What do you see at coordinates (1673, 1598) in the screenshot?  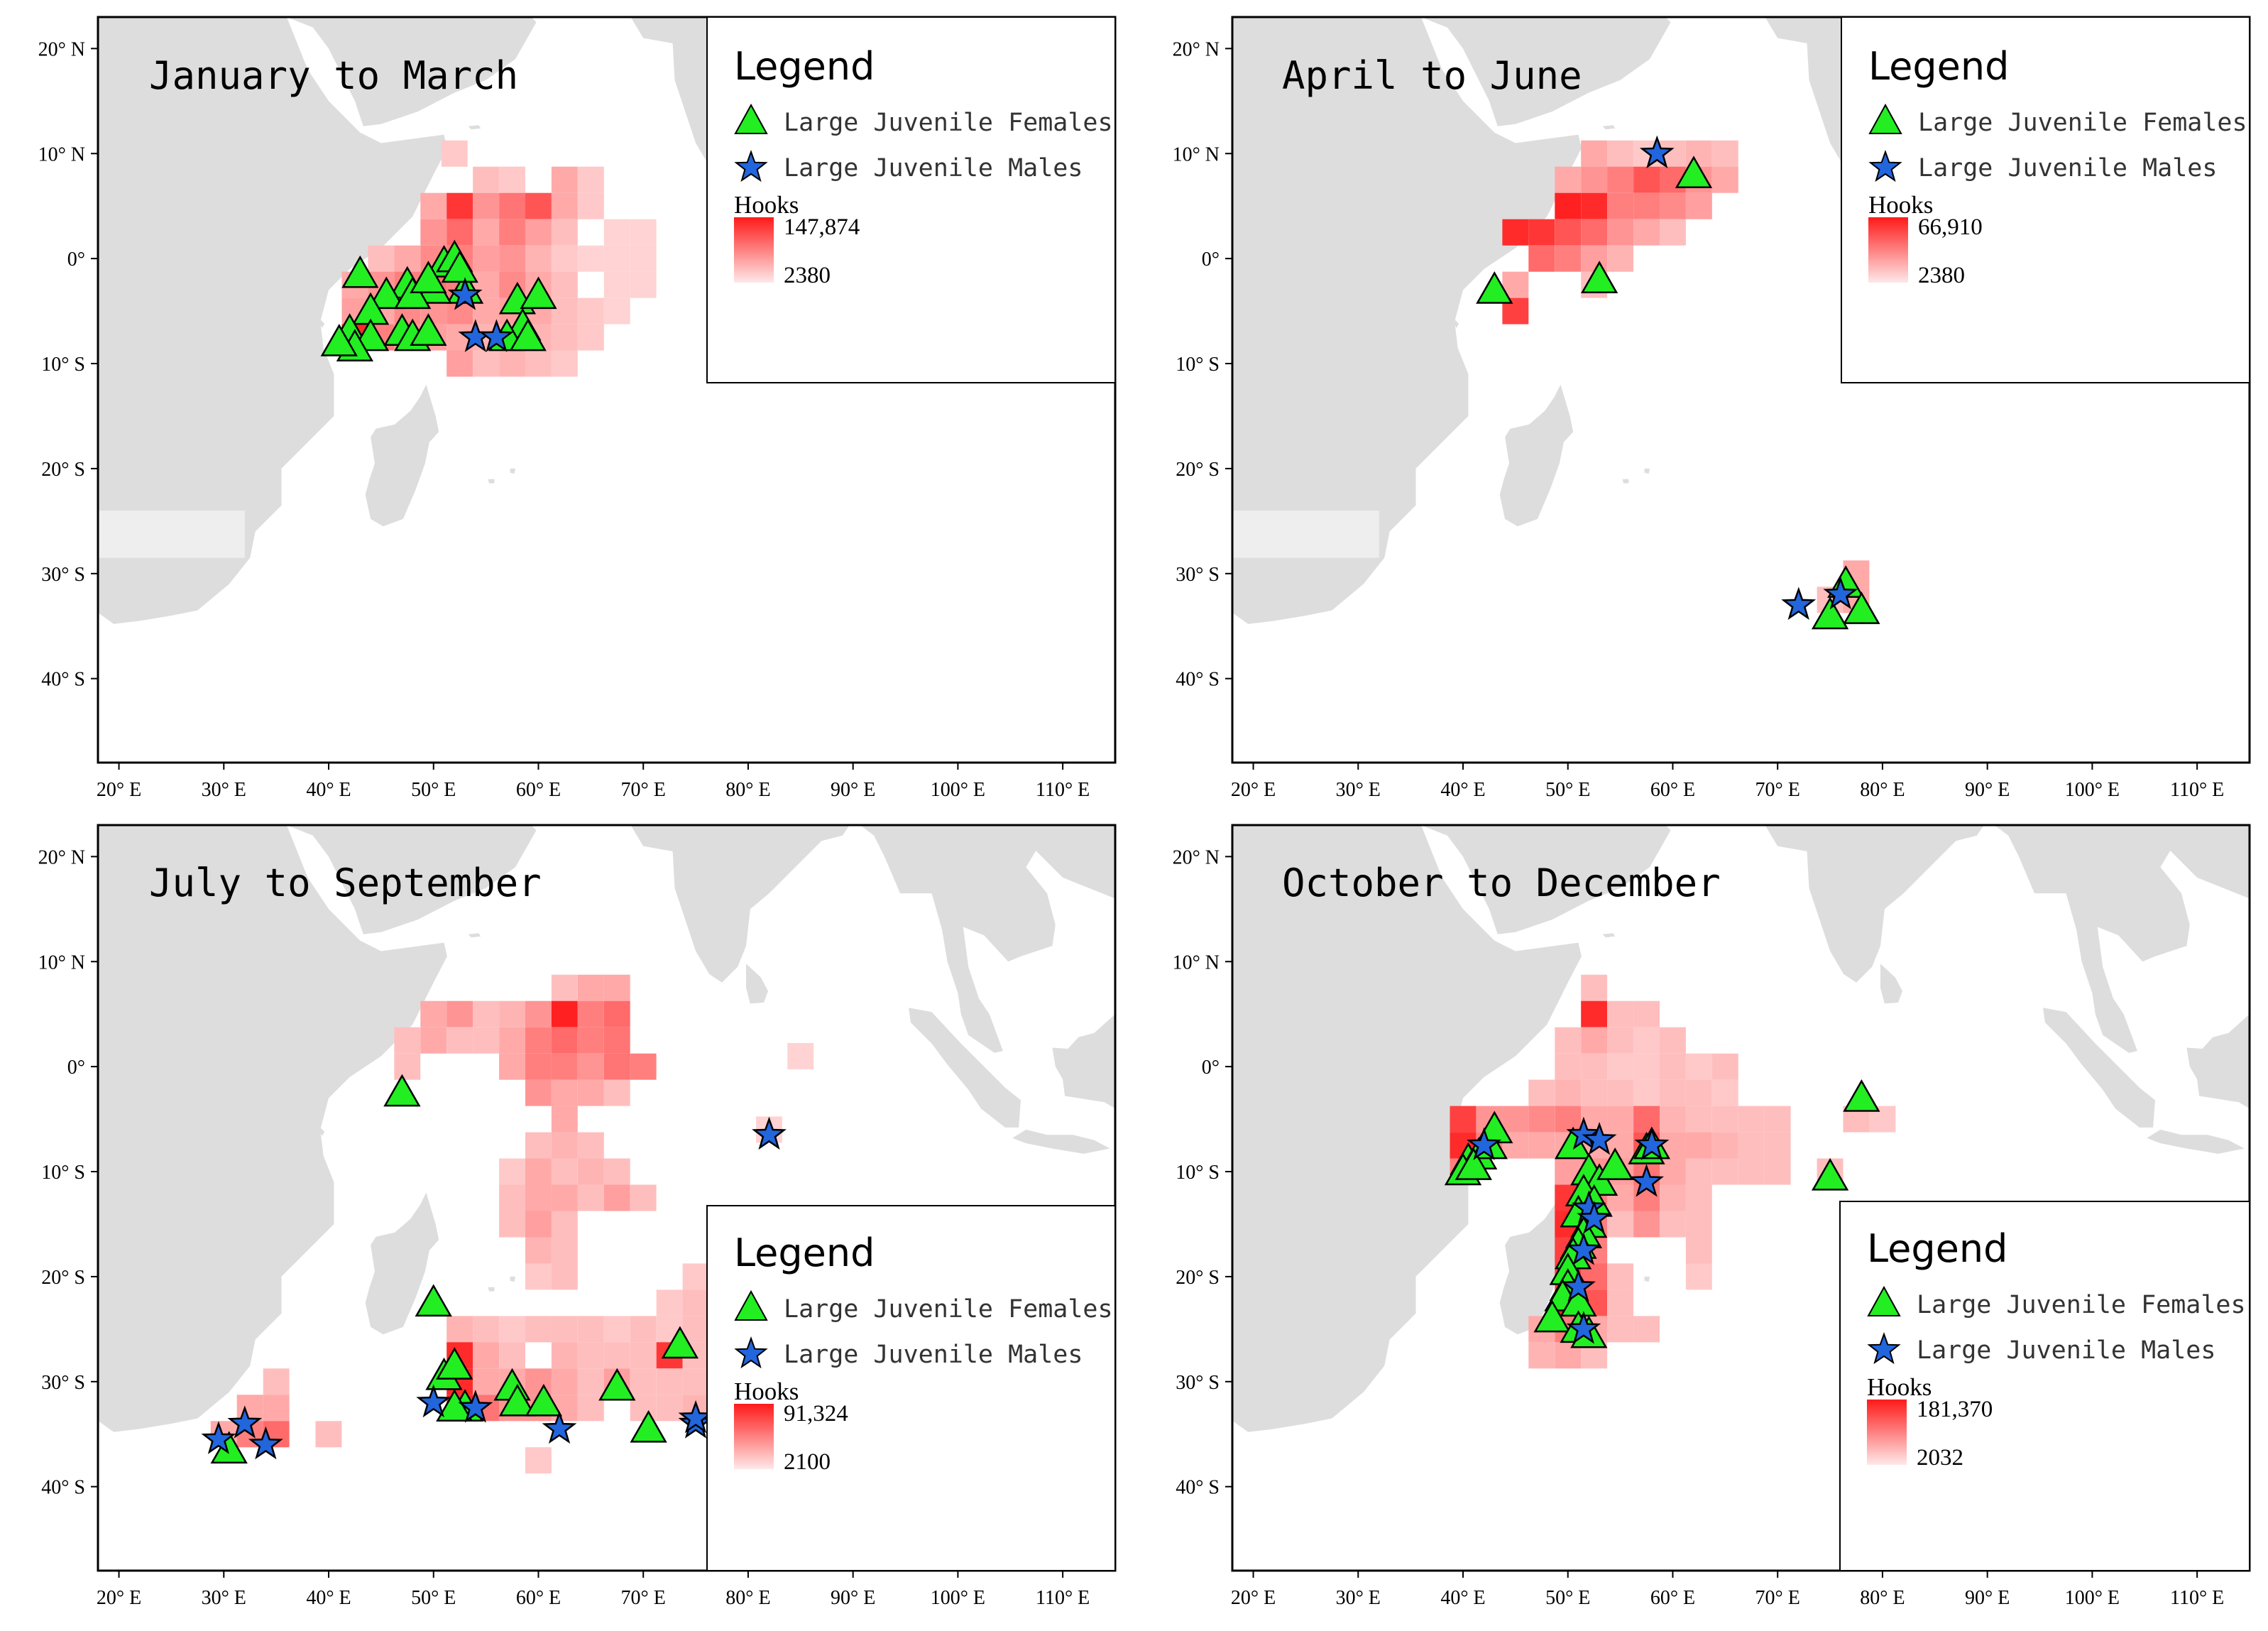 I see `x-tick-label: 60° E` at bounding box center [1673, 1598].